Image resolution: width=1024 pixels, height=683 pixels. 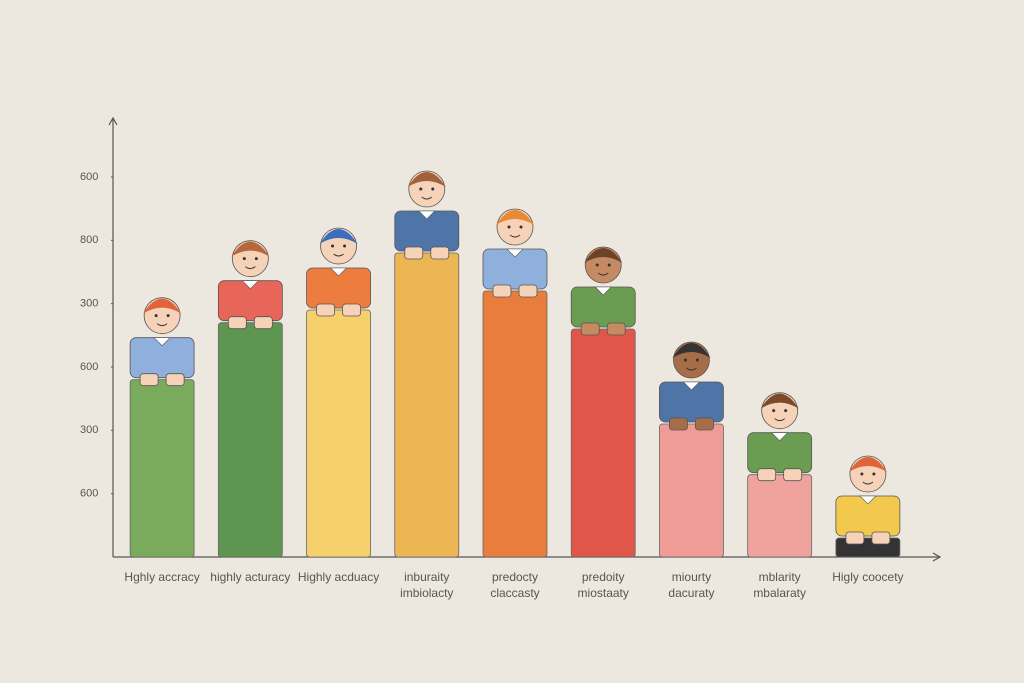 What do you see at coordinates (89, 240) in the screenshot?
I see `y-tick-label: 800` at bounding box center [89, 240].